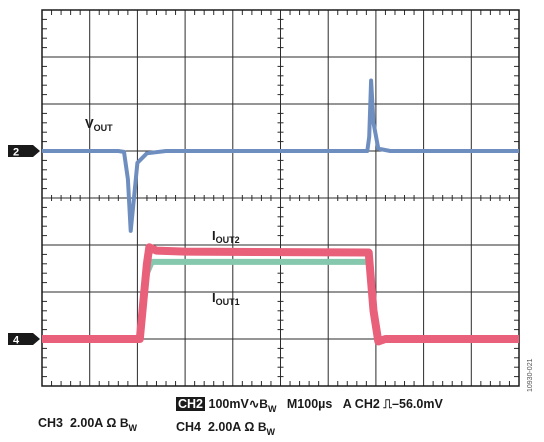  Describe the element at coordinates (16, 153) in the screenshot. I see `channel-marker-label: 2` at that location.